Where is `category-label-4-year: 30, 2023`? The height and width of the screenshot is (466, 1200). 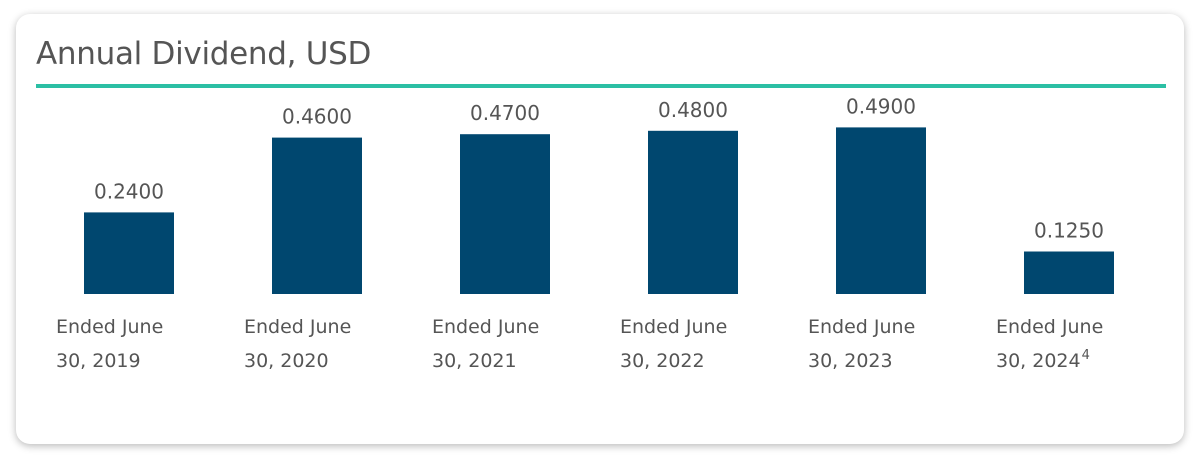
category-label-4-year: 30, 2023 is located at coordinates (850, 361).